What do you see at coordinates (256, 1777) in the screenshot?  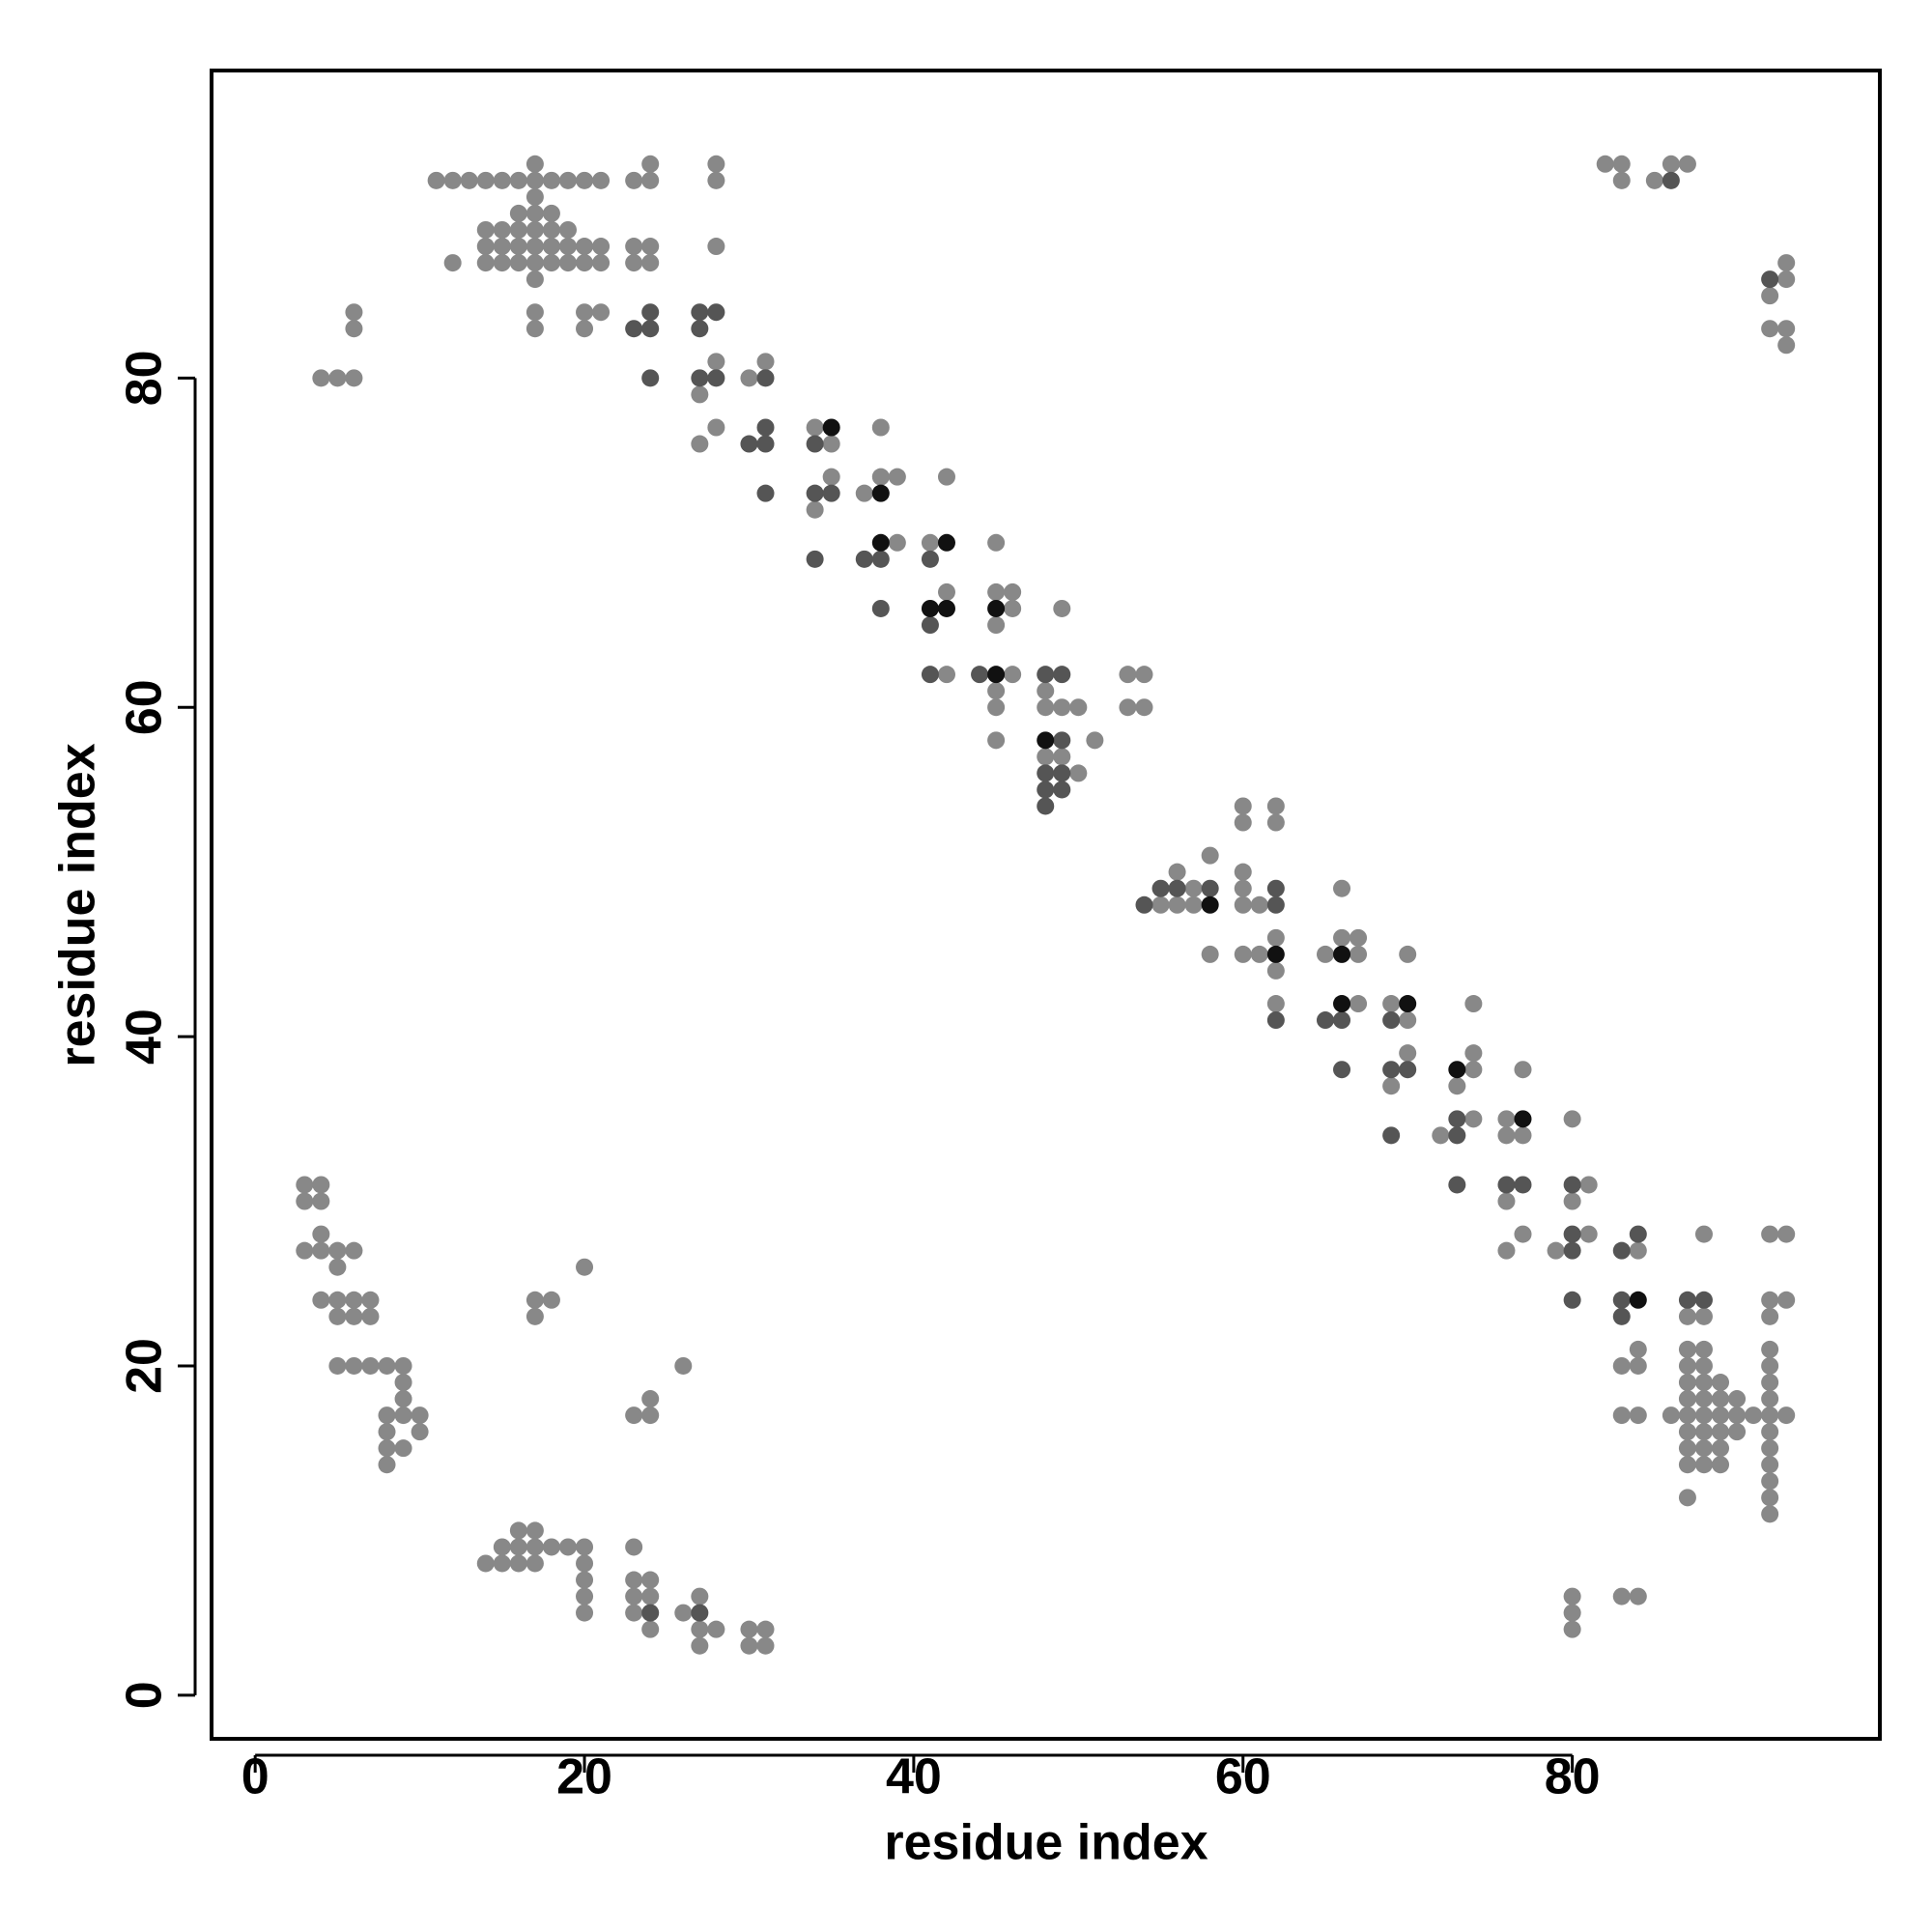 I see `x-tick-label: 0` at bounding box center [256, 1777].